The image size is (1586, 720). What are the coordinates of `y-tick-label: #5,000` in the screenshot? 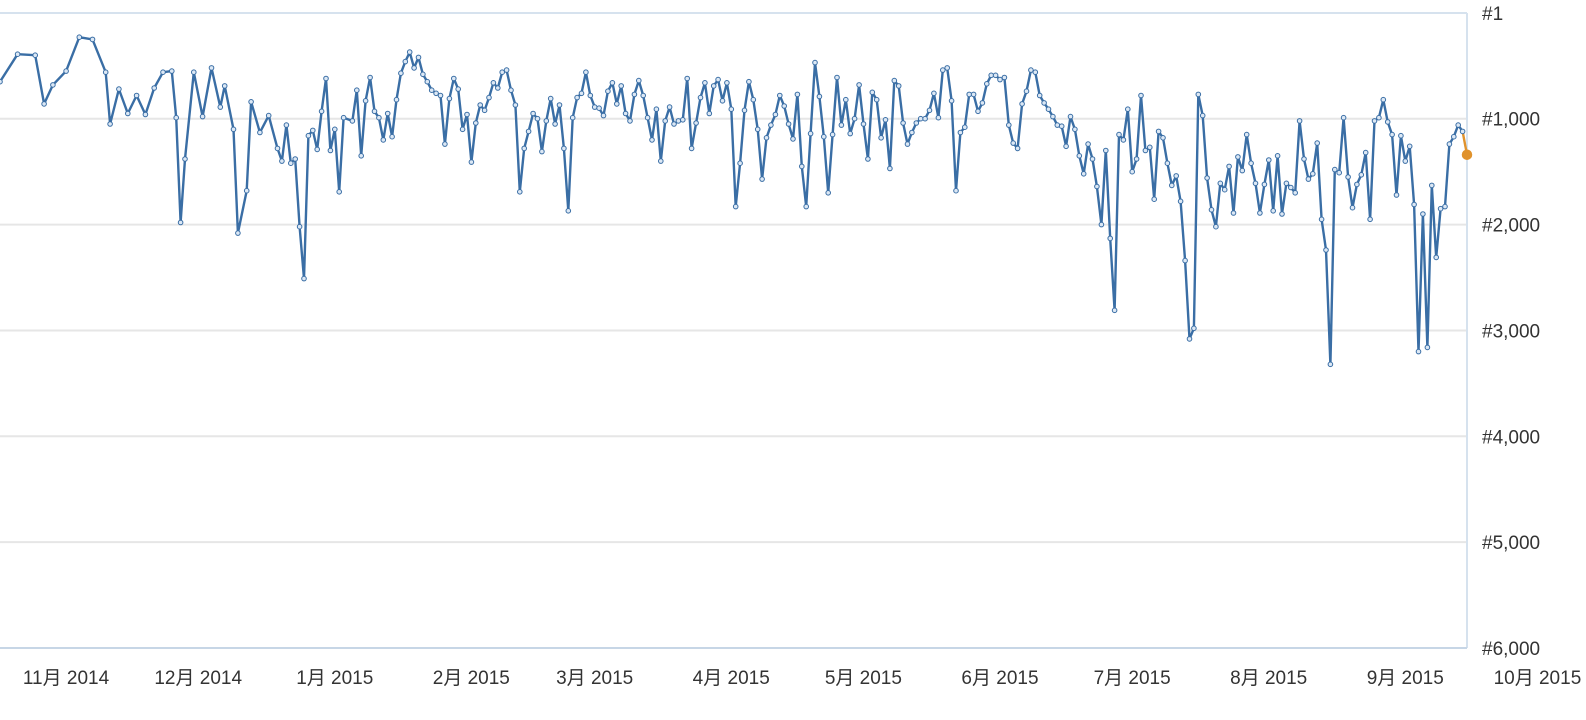 It's located at (1511, 543).